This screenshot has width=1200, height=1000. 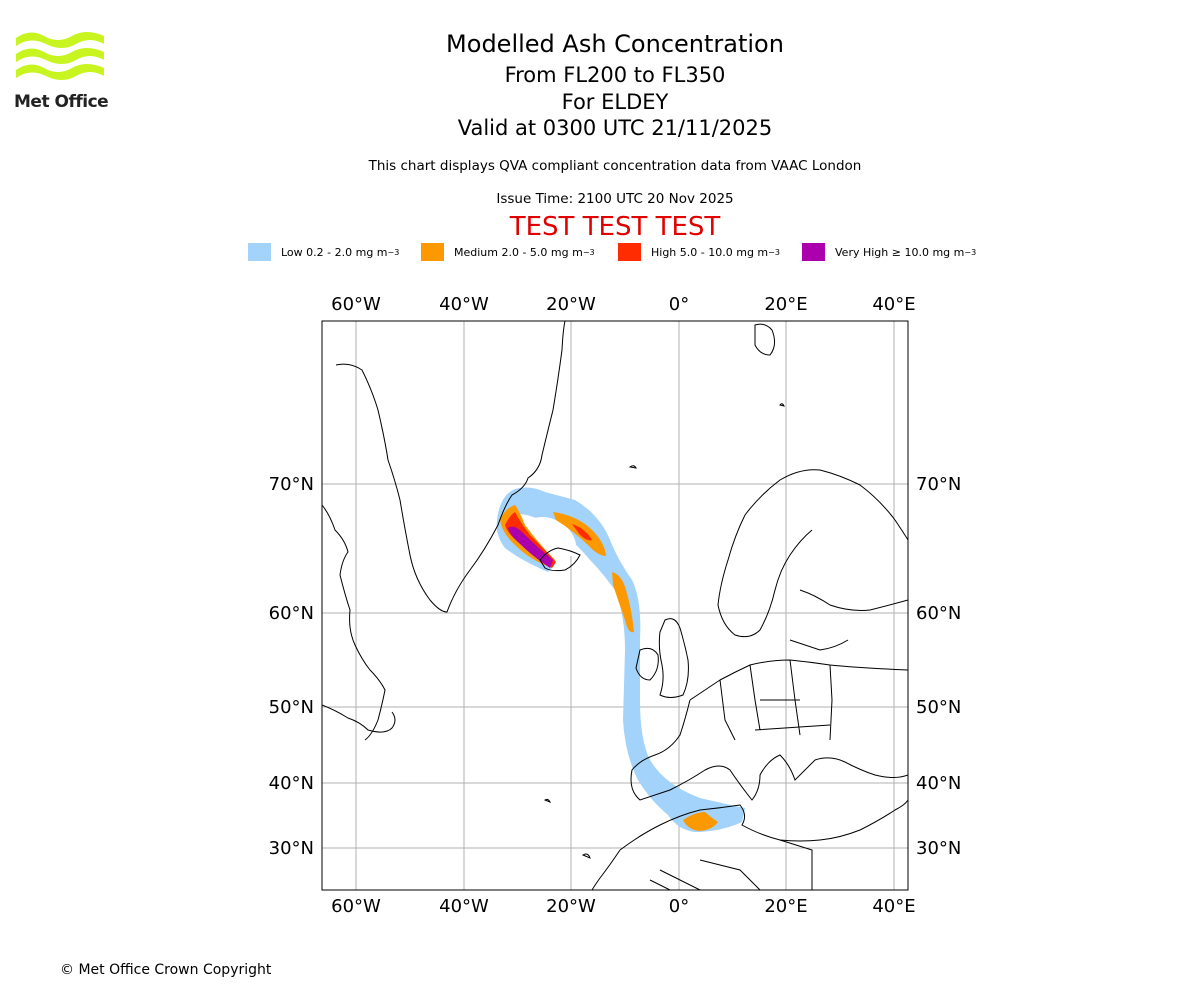 What do you see at coordinates (629, 252) in the screenshot?
I see `legend-swatch-high` at bounding box center [629, 252].